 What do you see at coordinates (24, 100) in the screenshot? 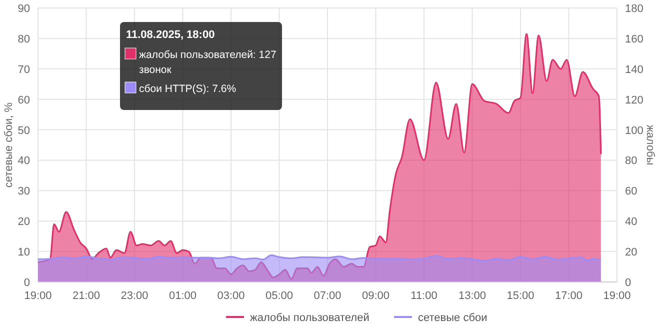
I see `y-tick-label: 60` at bounding box center [24, 100].